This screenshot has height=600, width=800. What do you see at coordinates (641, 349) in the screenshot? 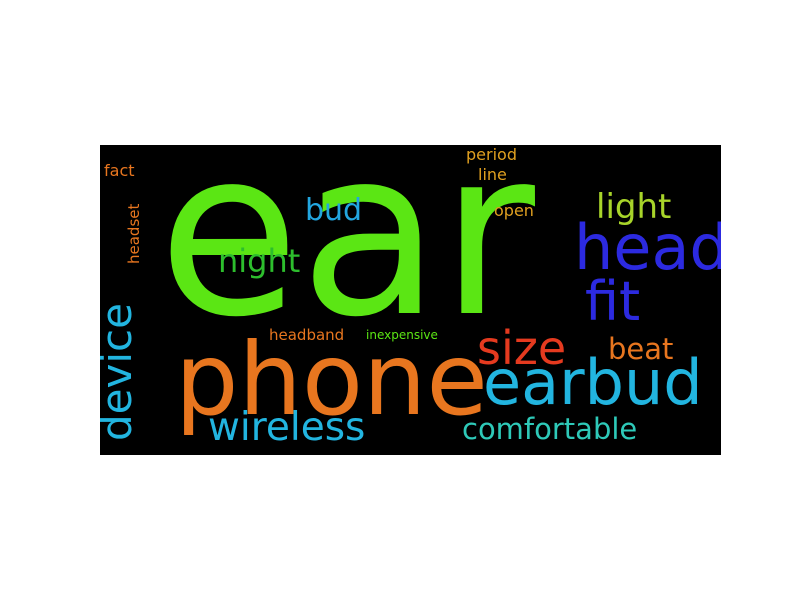
I see `word-beat: beat` at bounding box center [641, 349].